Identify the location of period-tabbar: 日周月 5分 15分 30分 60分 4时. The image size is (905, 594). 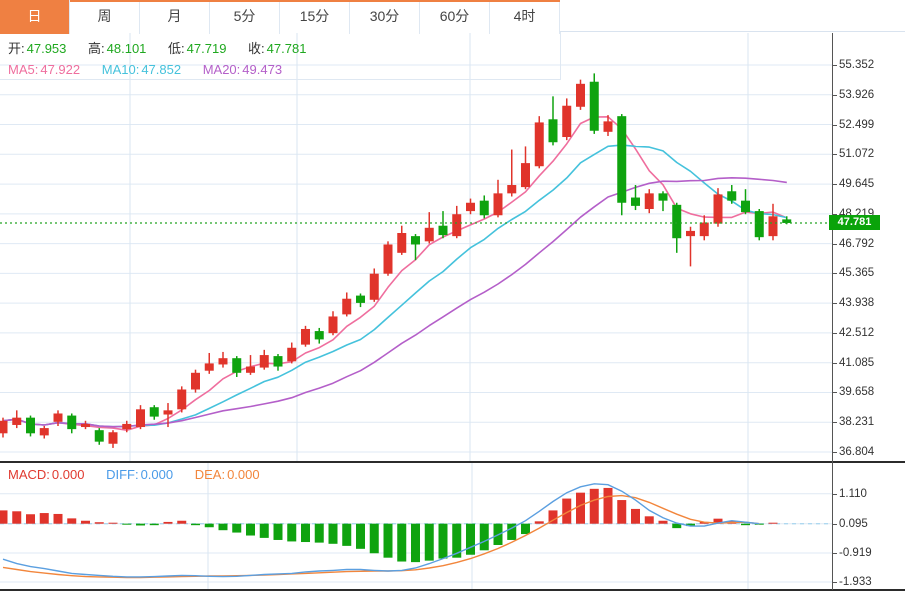
(452, 17).